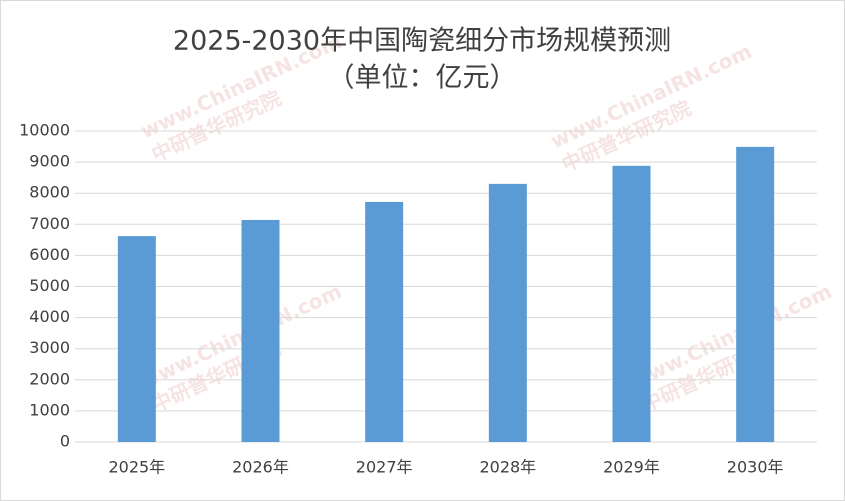 The width and height of the screenshot is (845, 501). What do you see at coordinates (49, 316) in the screenshot?
I see `y-tick-label: 4000` at bounding box center [49, 316].